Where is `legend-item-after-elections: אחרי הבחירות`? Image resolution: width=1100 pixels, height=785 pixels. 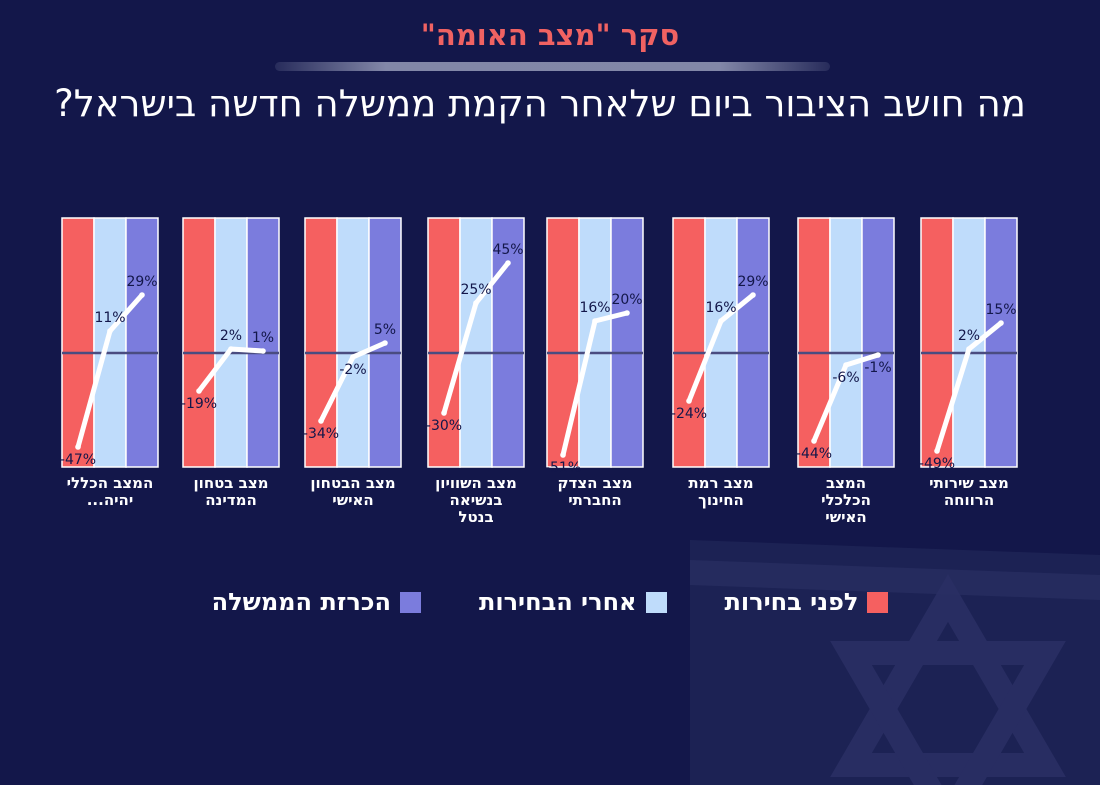
legend-item-after-elections: אחרי הבחירות is located at coordinates (573, 602).